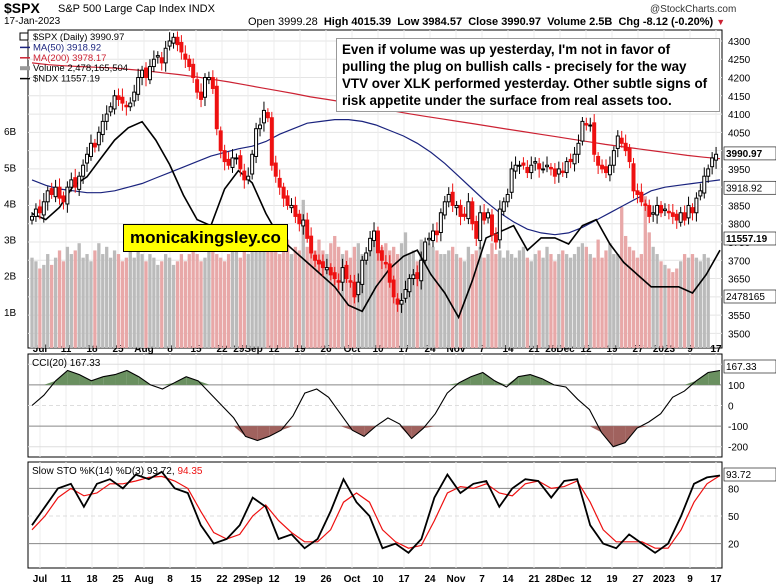  I want to click on cci-badge-box, so click(749, 366).